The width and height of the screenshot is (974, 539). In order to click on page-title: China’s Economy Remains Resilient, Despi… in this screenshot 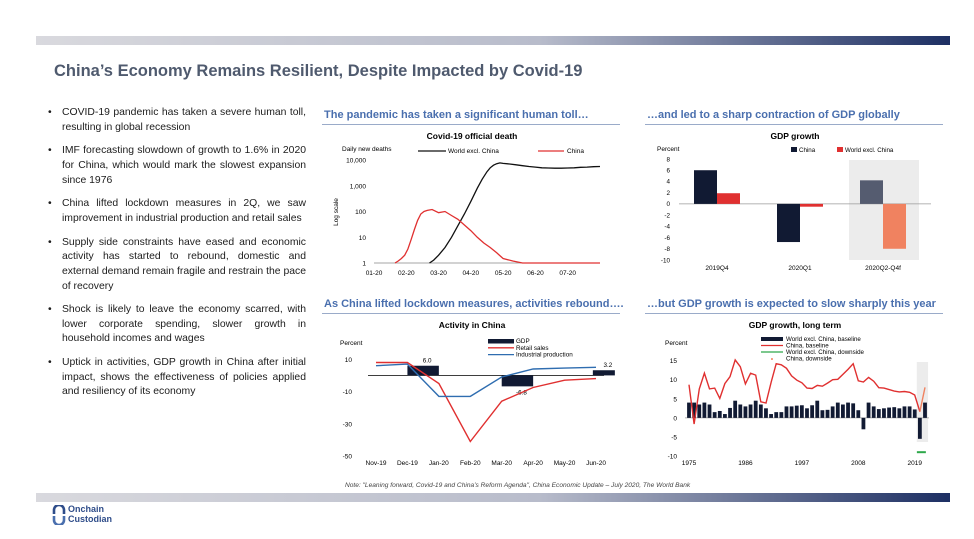, I will do `click(318, 71)`.